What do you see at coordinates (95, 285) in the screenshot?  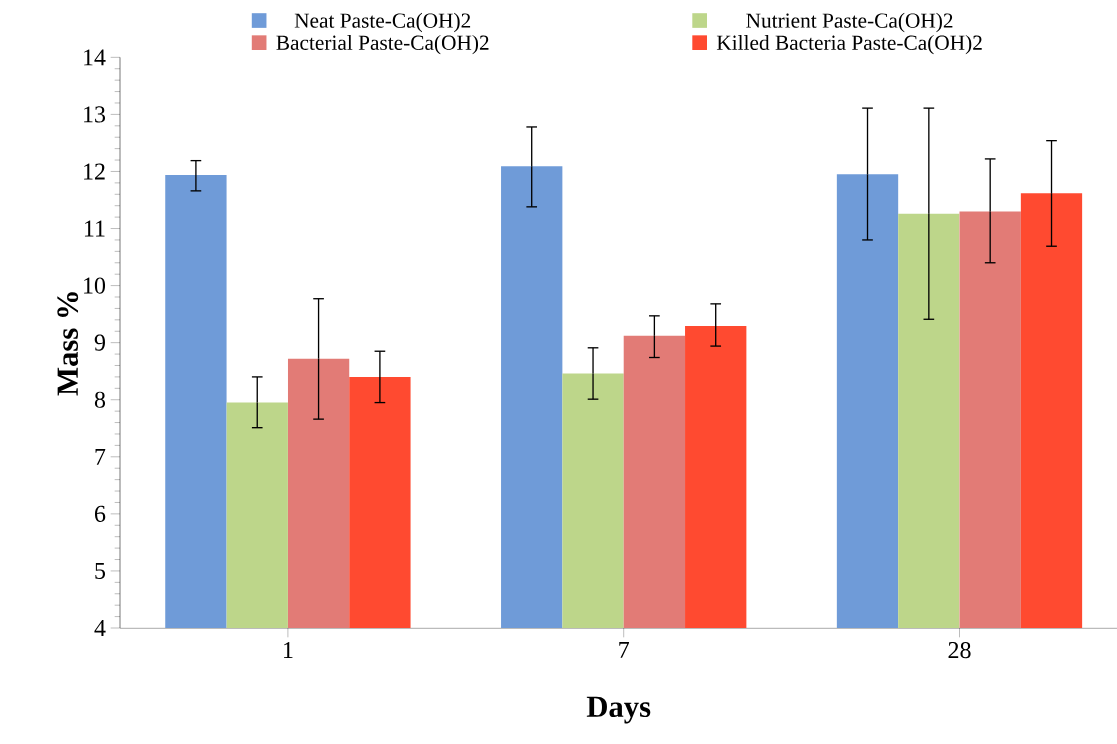 I see `y-tick-label: 10` at bounding box center [95, 285].